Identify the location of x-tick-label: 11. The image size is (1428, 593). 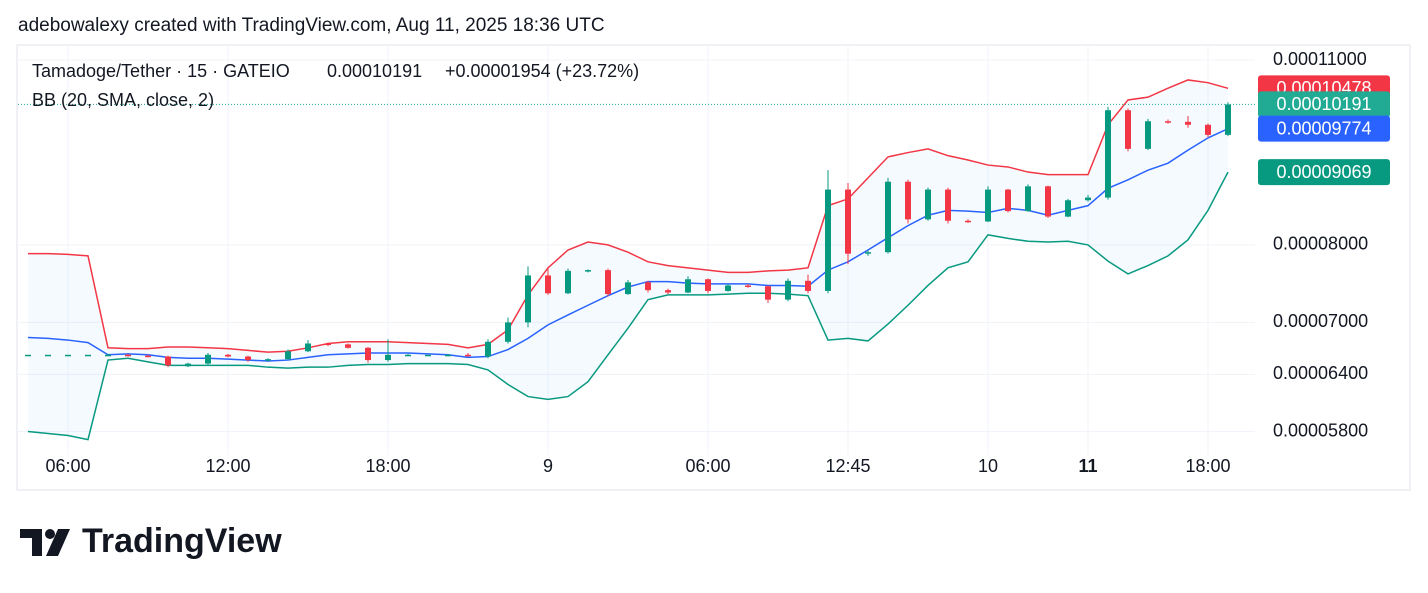
(1087, 466).